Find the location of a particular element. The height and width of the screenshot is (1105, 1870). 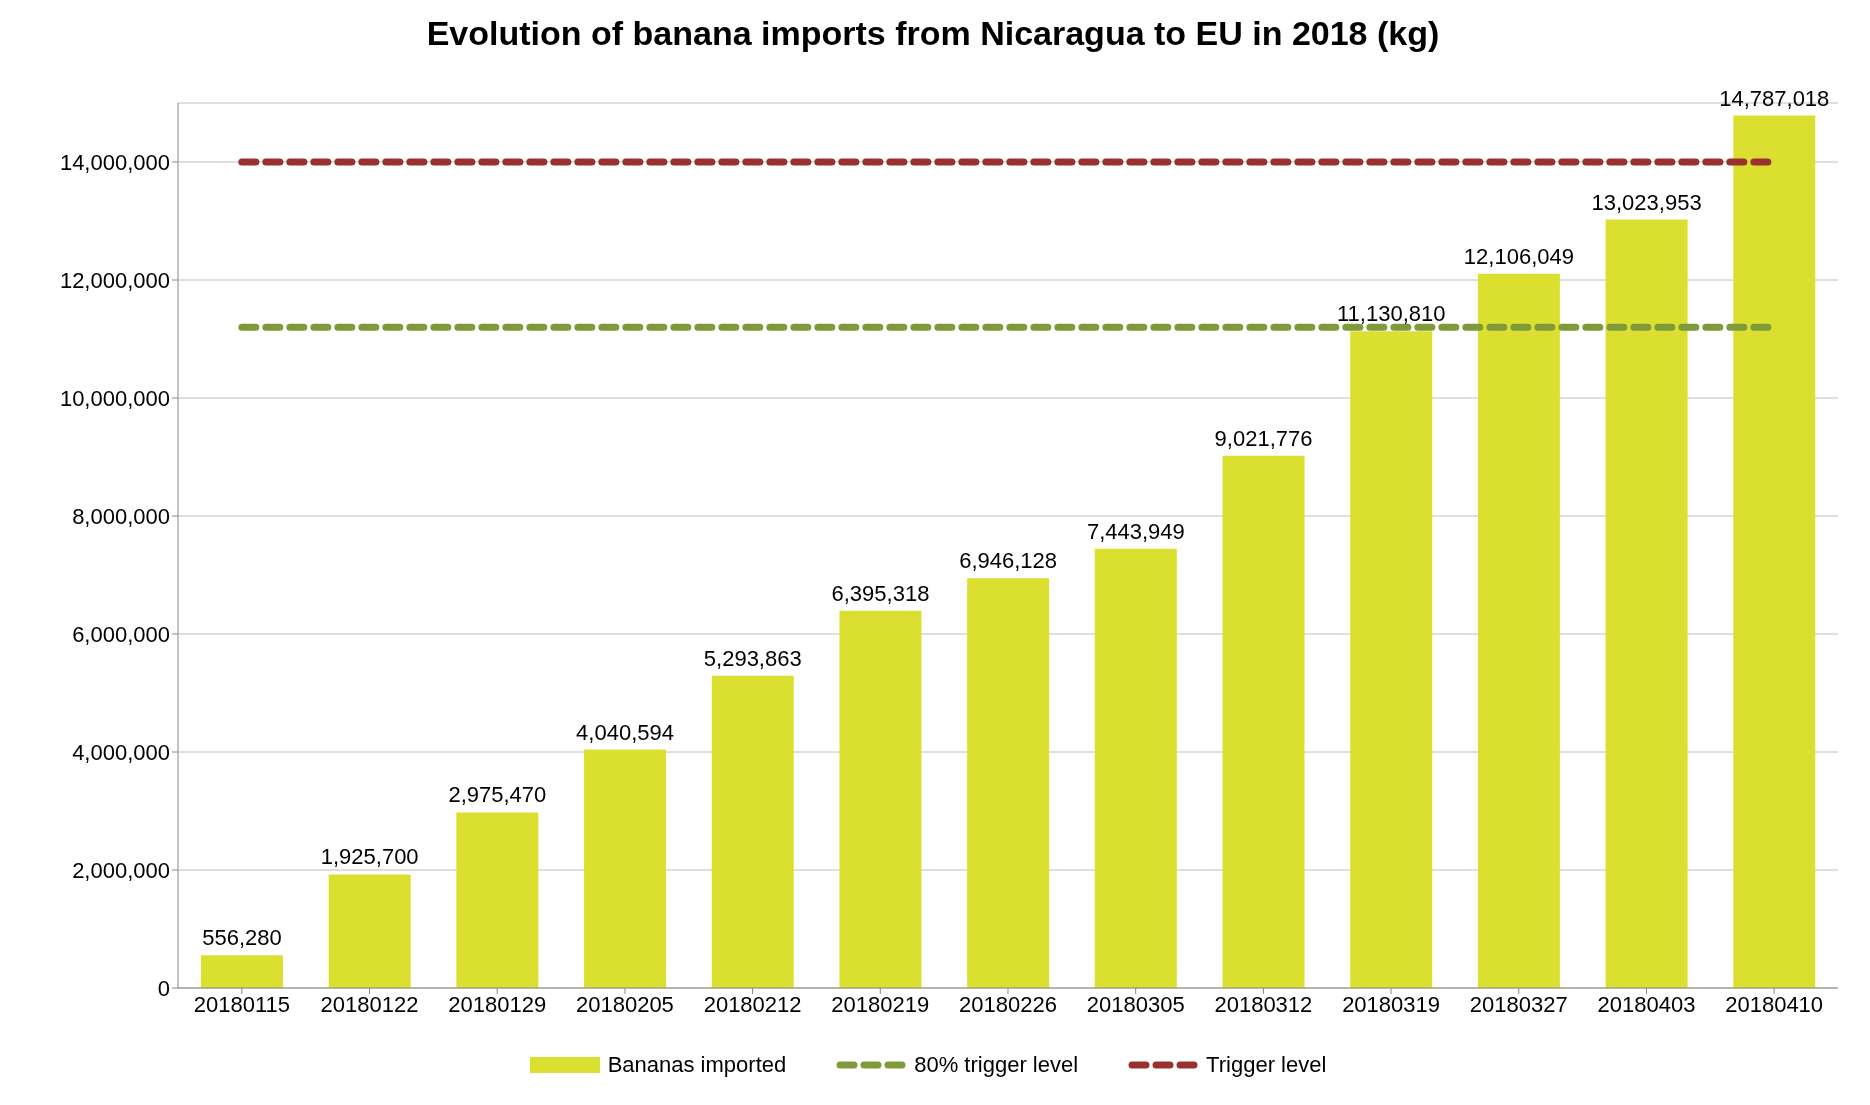

legend-label: Bananas imported is located at coordinates (697, 1065).